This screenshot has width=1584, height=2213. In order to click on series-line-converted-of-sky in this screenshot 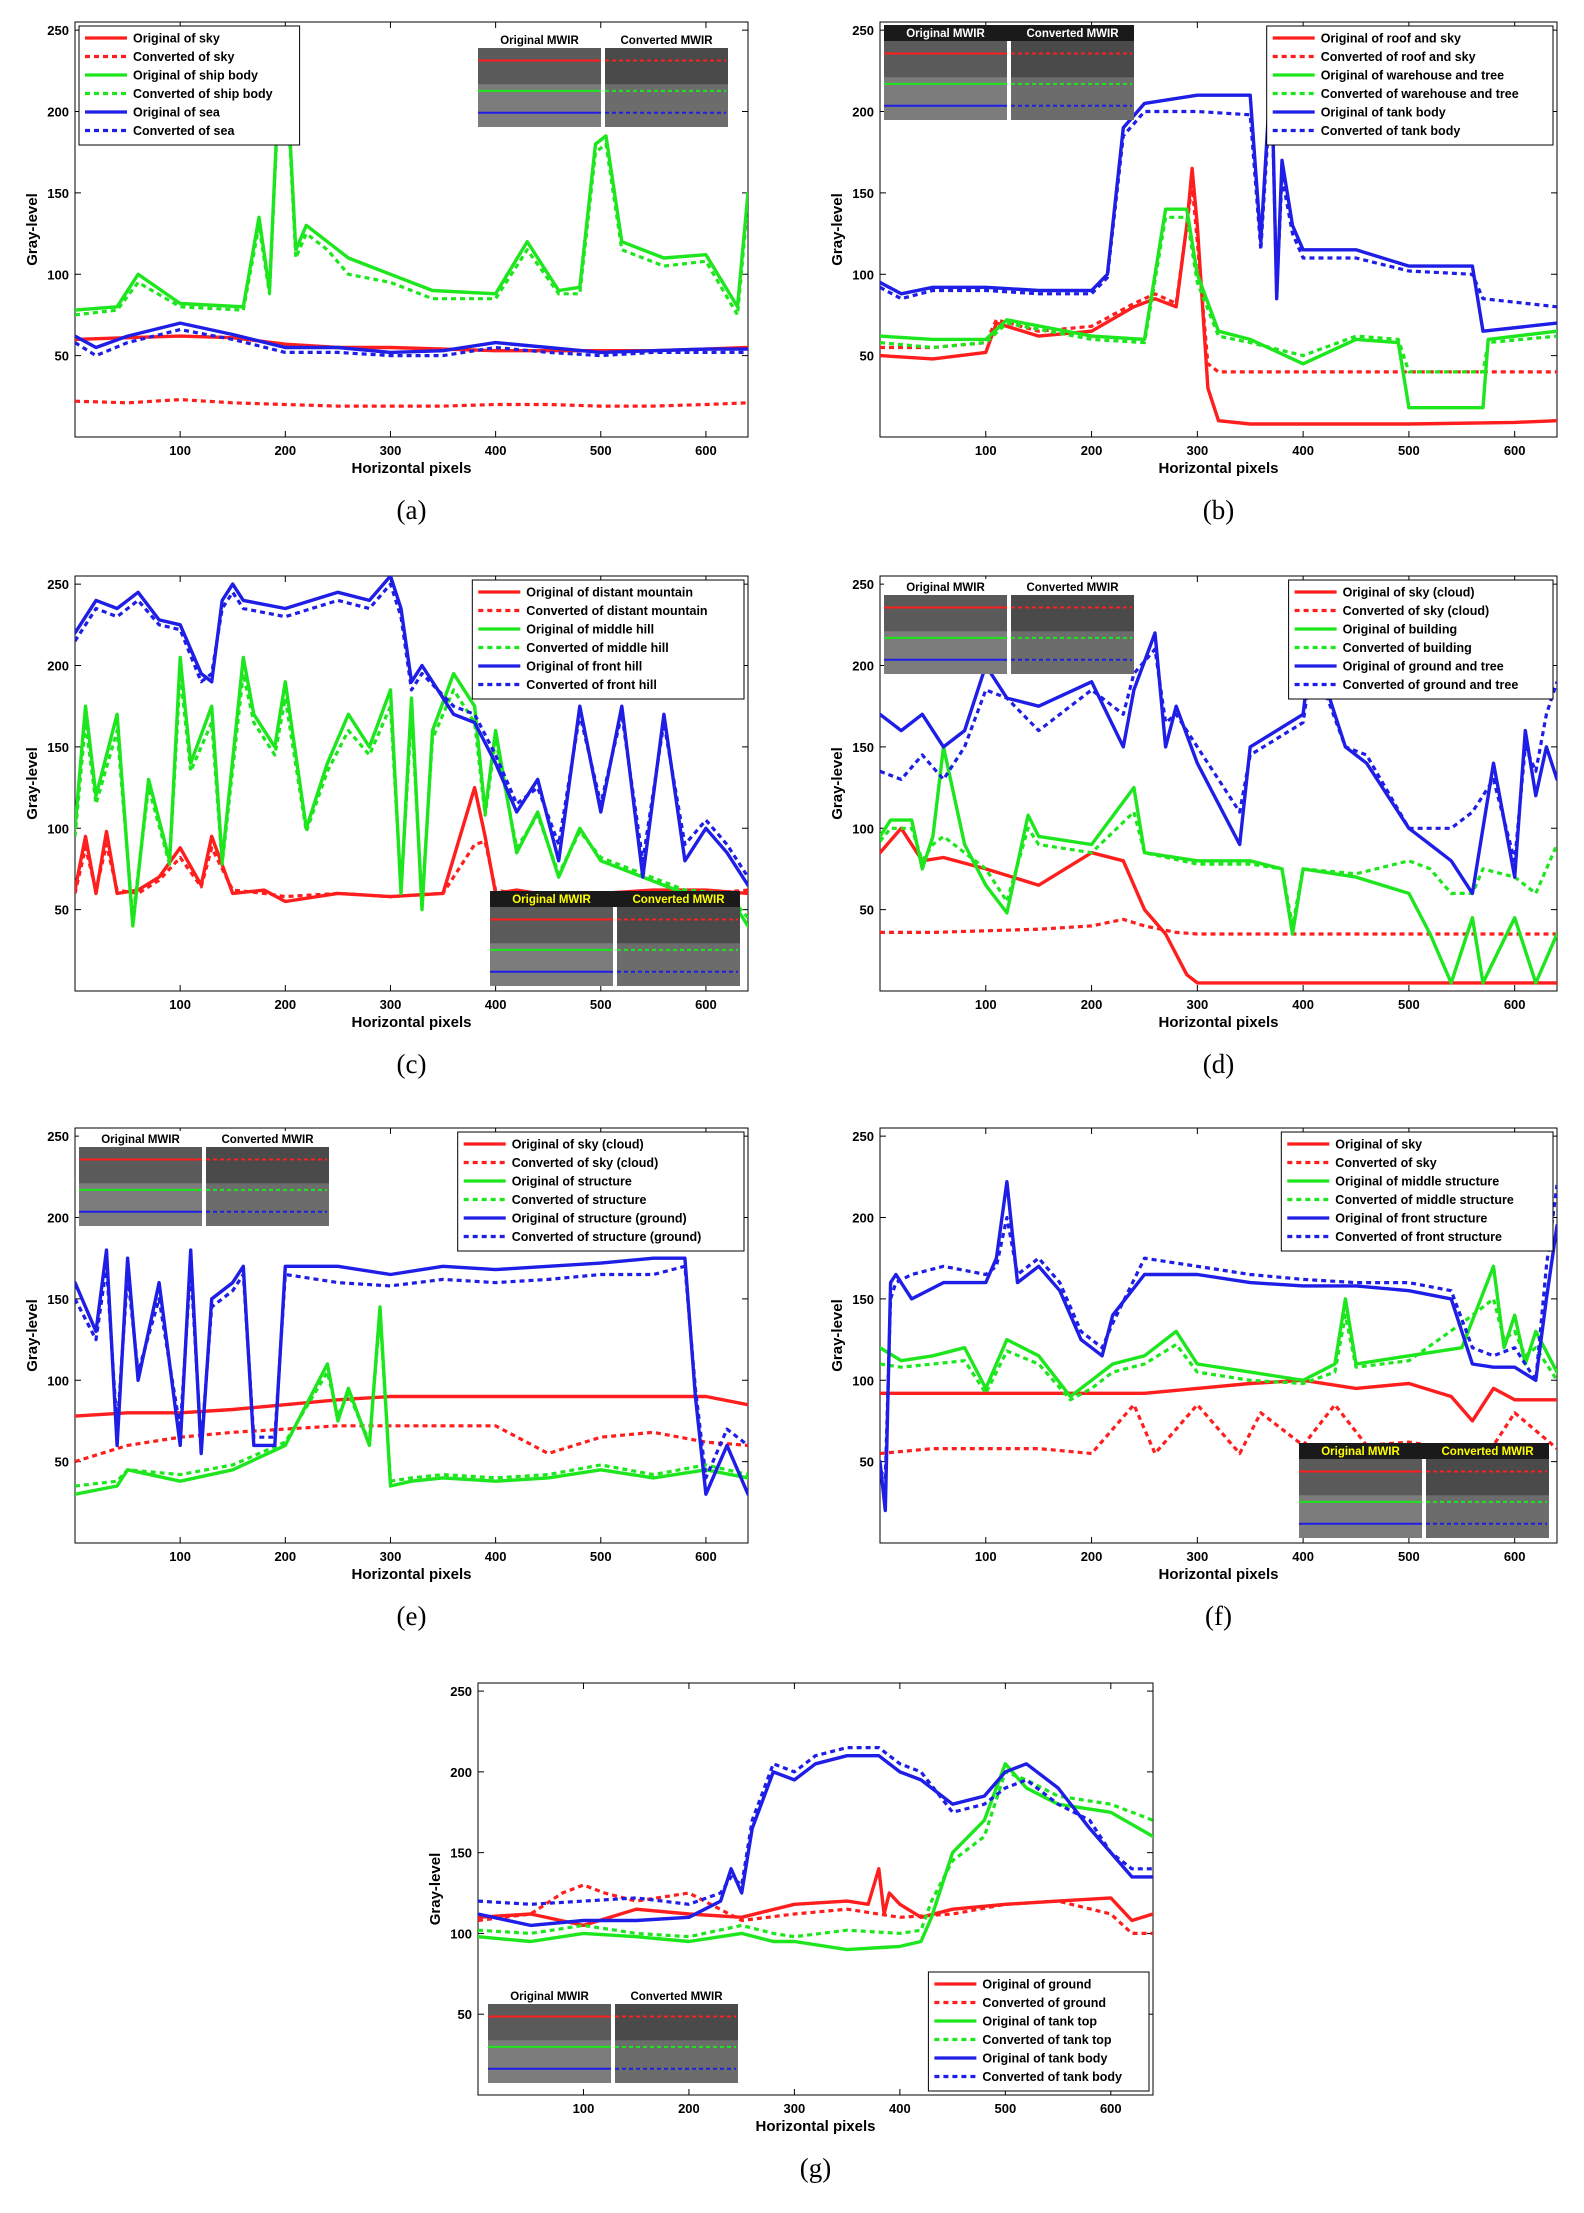, I will do `click(411, 403)`.